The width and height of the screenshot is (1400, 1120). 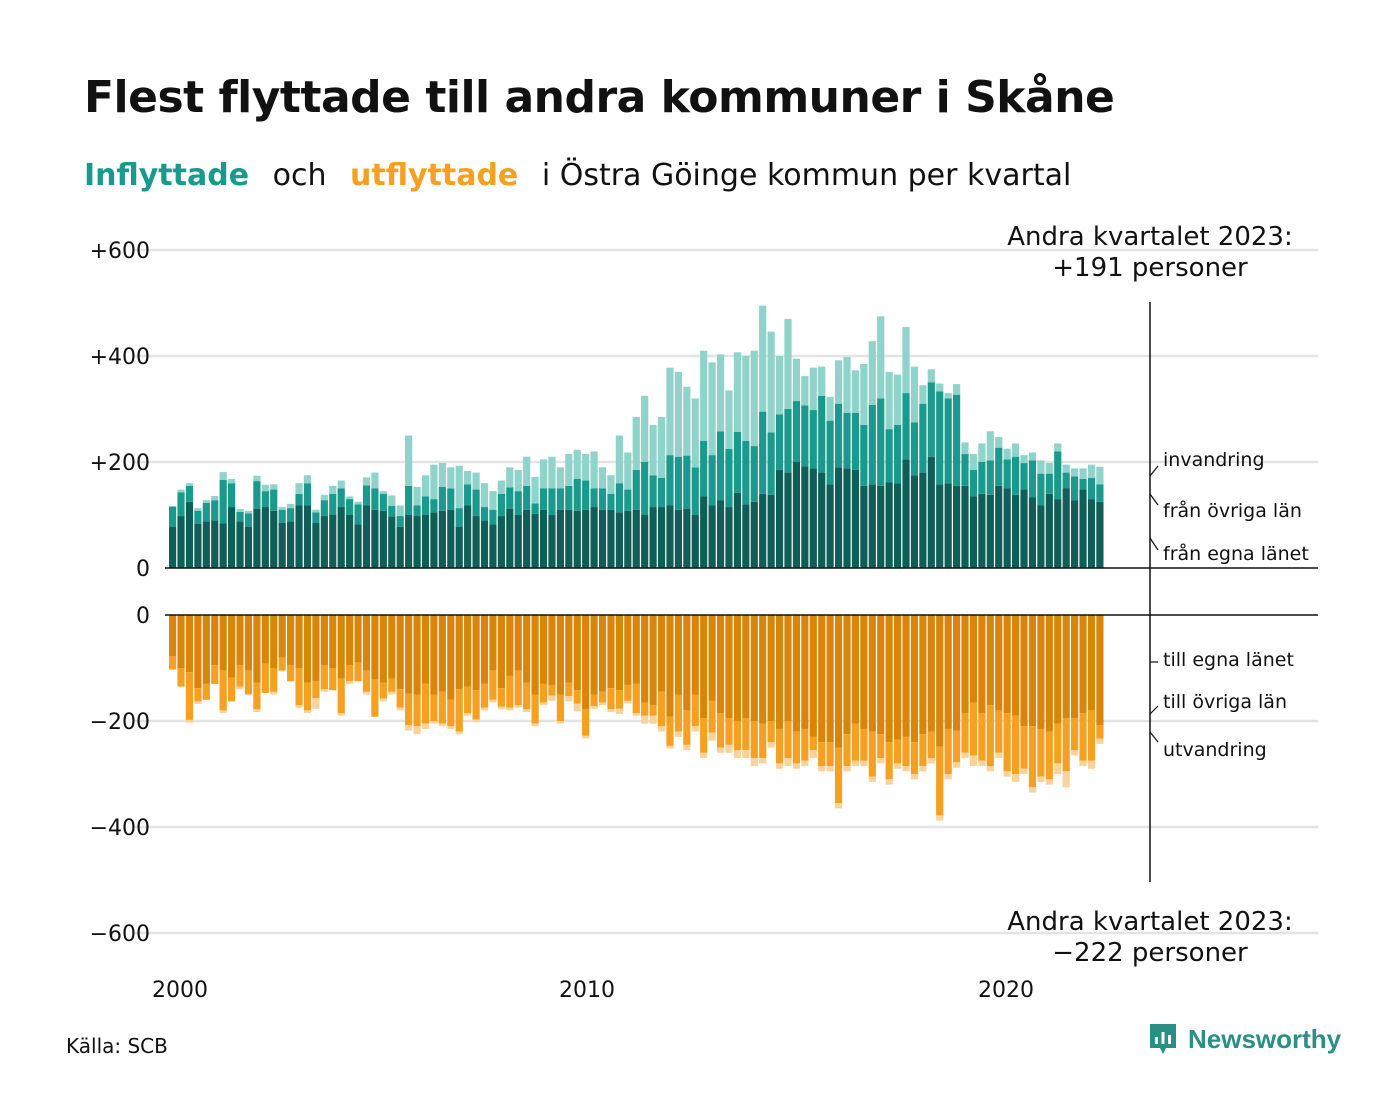 I want to click on subtitle-in-word: Inflyttade, so click(x=167, y=175).